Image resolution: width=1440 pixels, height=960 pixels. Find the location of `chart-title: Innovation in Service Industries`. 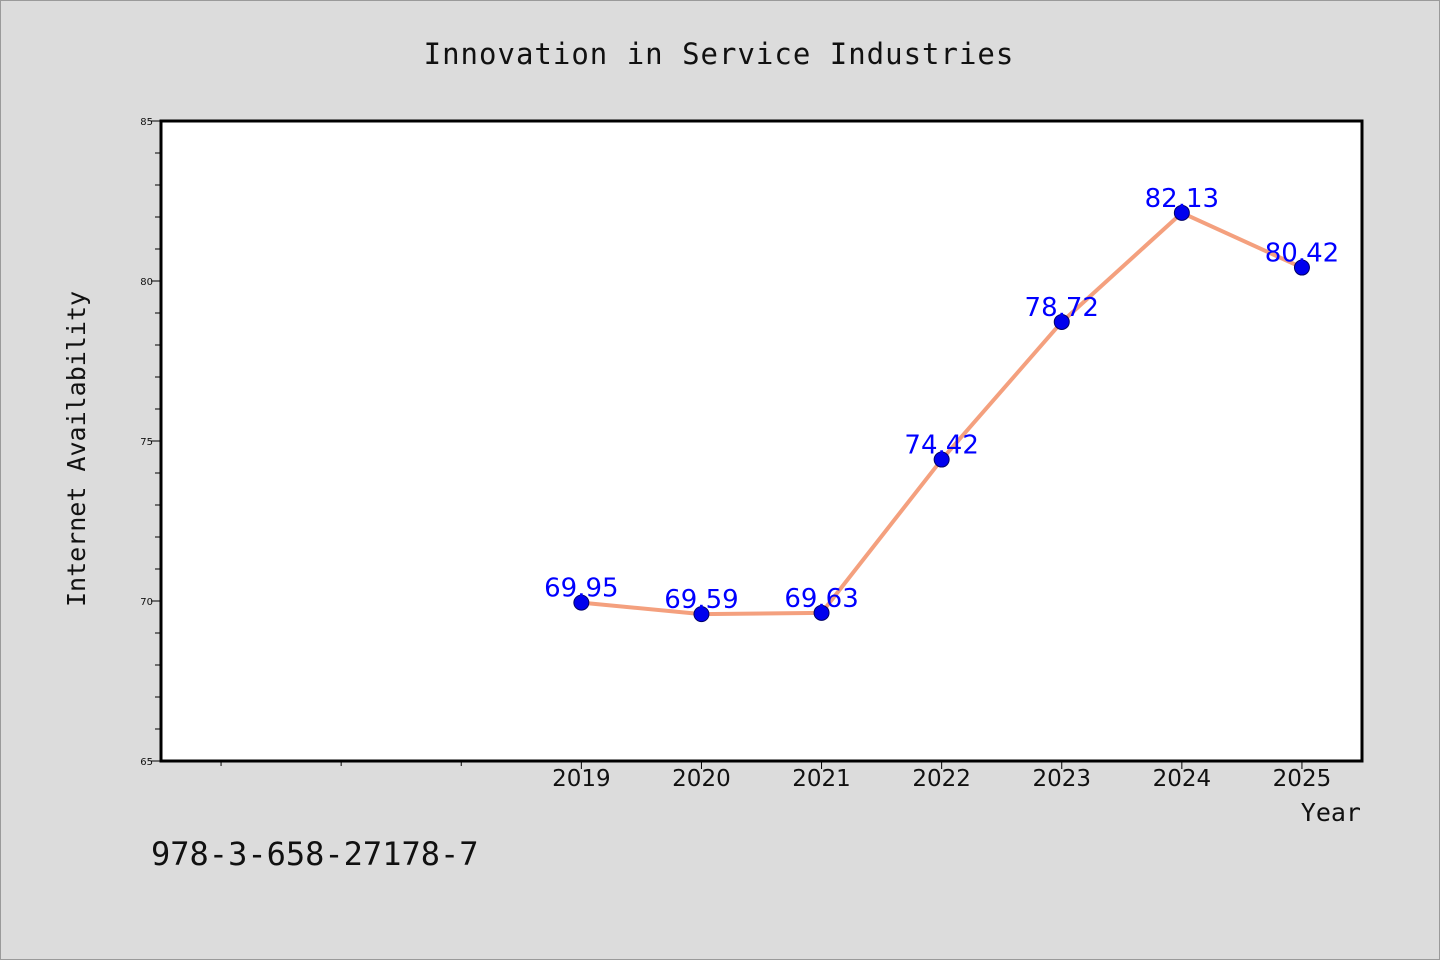

chart-title: Innovation in Service Industries is located at coordinates (719, 54).